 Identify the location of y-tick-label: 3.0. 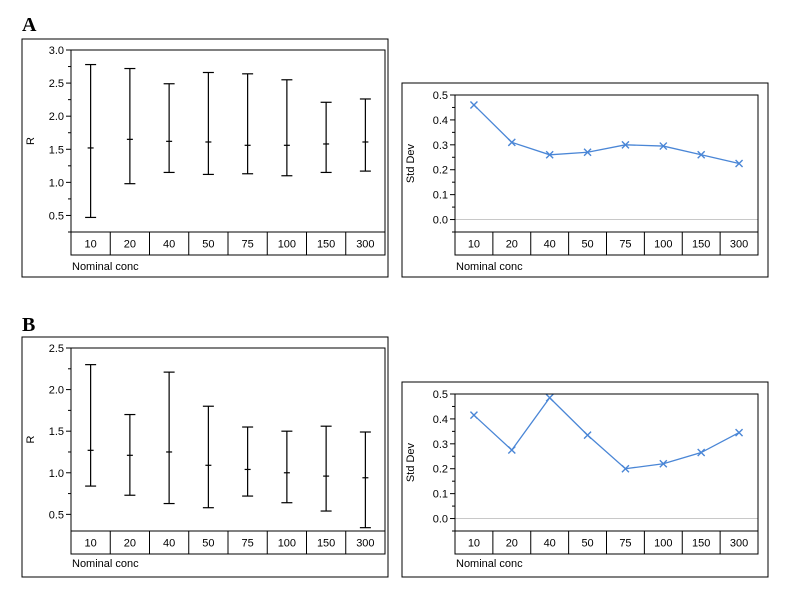
(56, 51).